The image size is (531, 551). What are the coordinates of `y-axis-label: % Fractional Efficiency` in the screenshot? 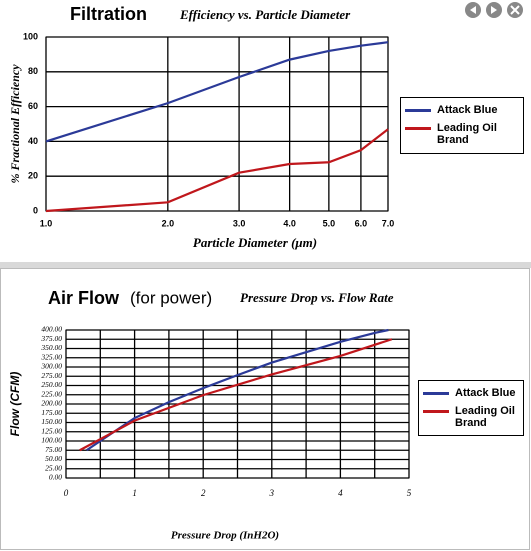 It's located at (15, 124).